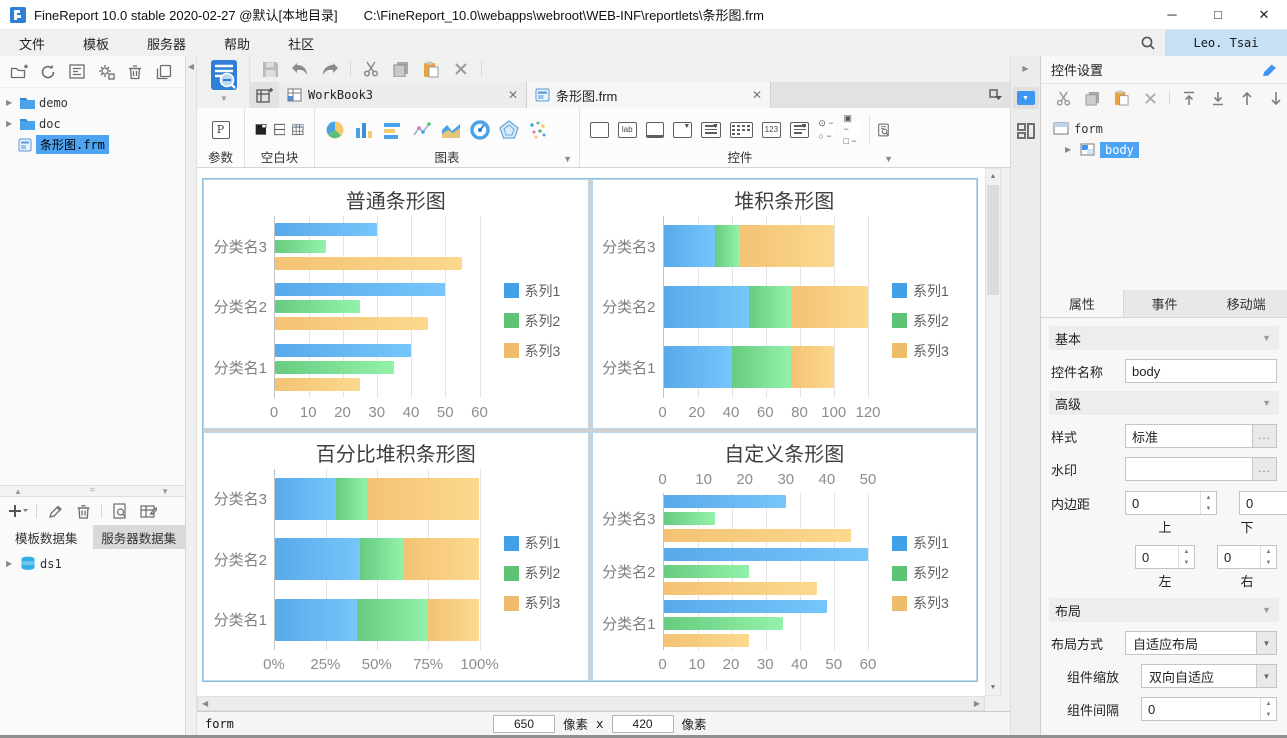 Image resolution: width=1287 pixels, height=738 pixels. I want to click on minimize-button: ─, so click(1172, 14).